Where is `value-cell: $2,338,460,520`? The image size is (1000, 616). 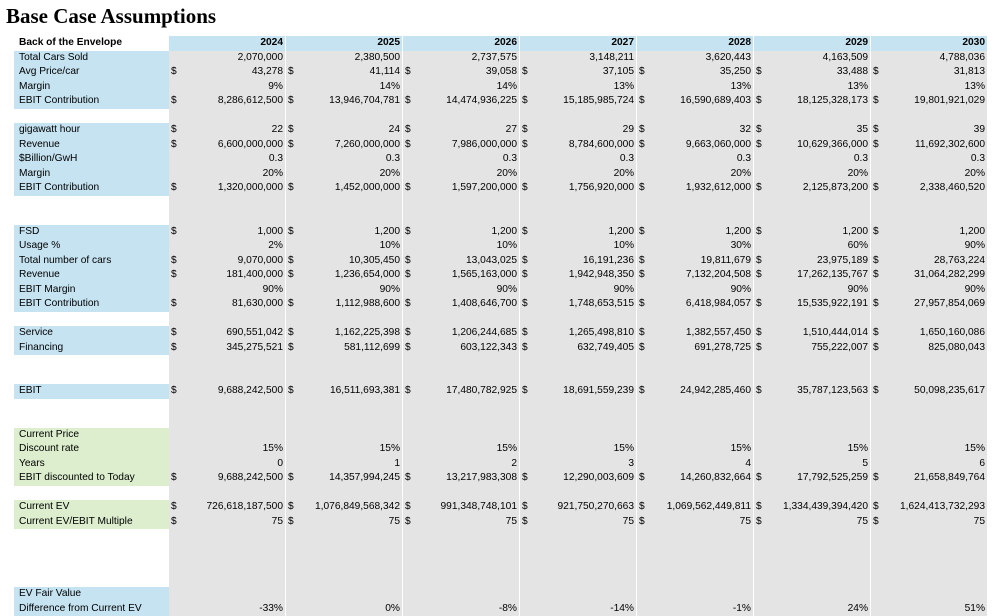 value-cell: $2,338,460,520 is located at coordinates (929, 188).